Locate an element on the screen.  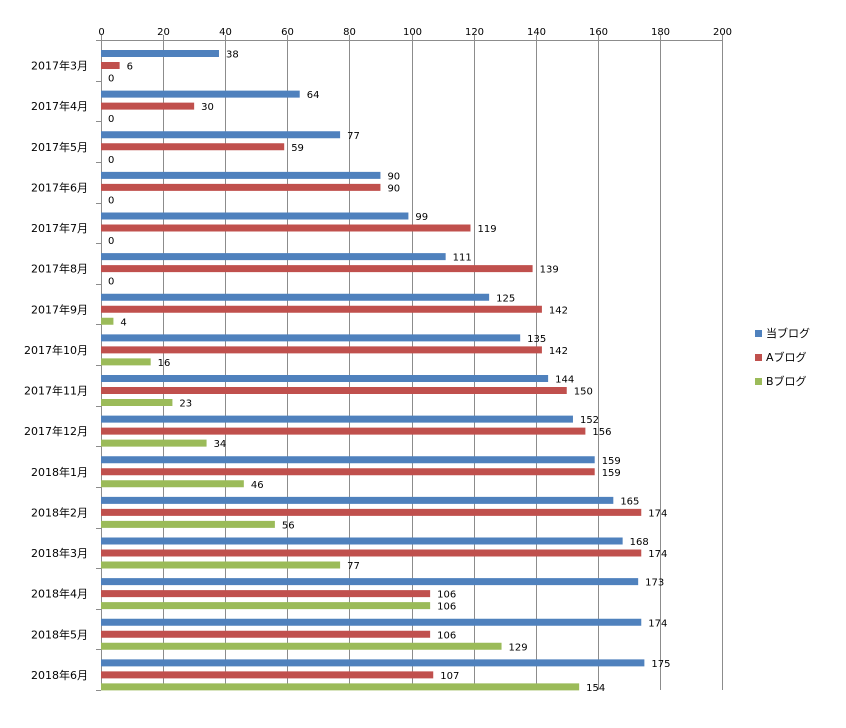
bar-2017年10月-series-0 is located at coordinates (311, 338).